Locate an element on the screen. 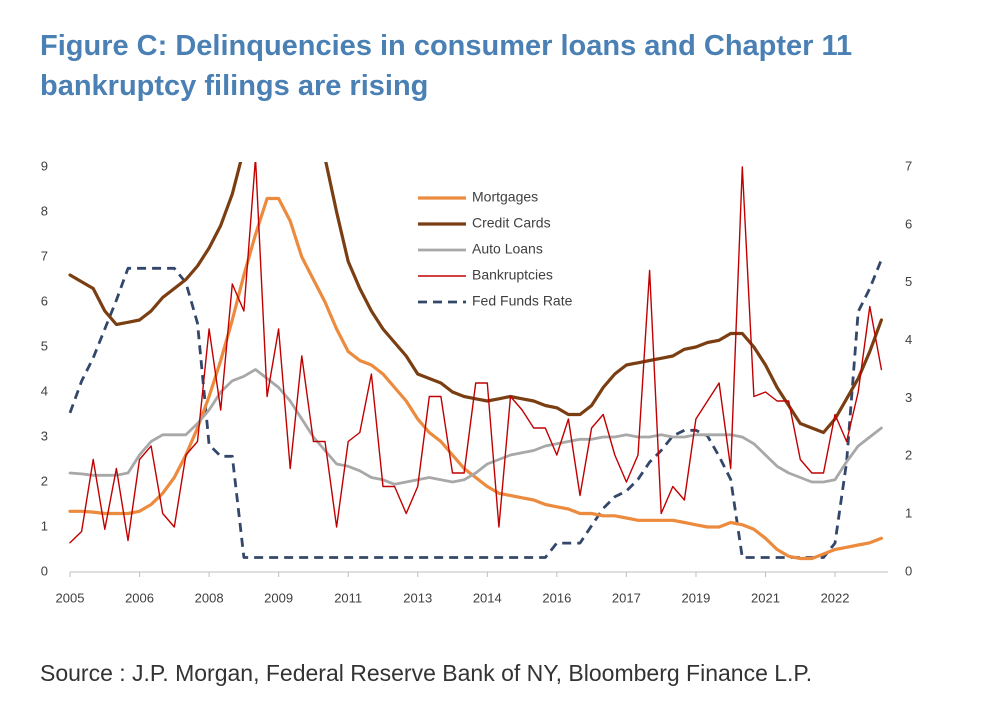  y2-tick-label: 1 is located at coordinates (908, 513).